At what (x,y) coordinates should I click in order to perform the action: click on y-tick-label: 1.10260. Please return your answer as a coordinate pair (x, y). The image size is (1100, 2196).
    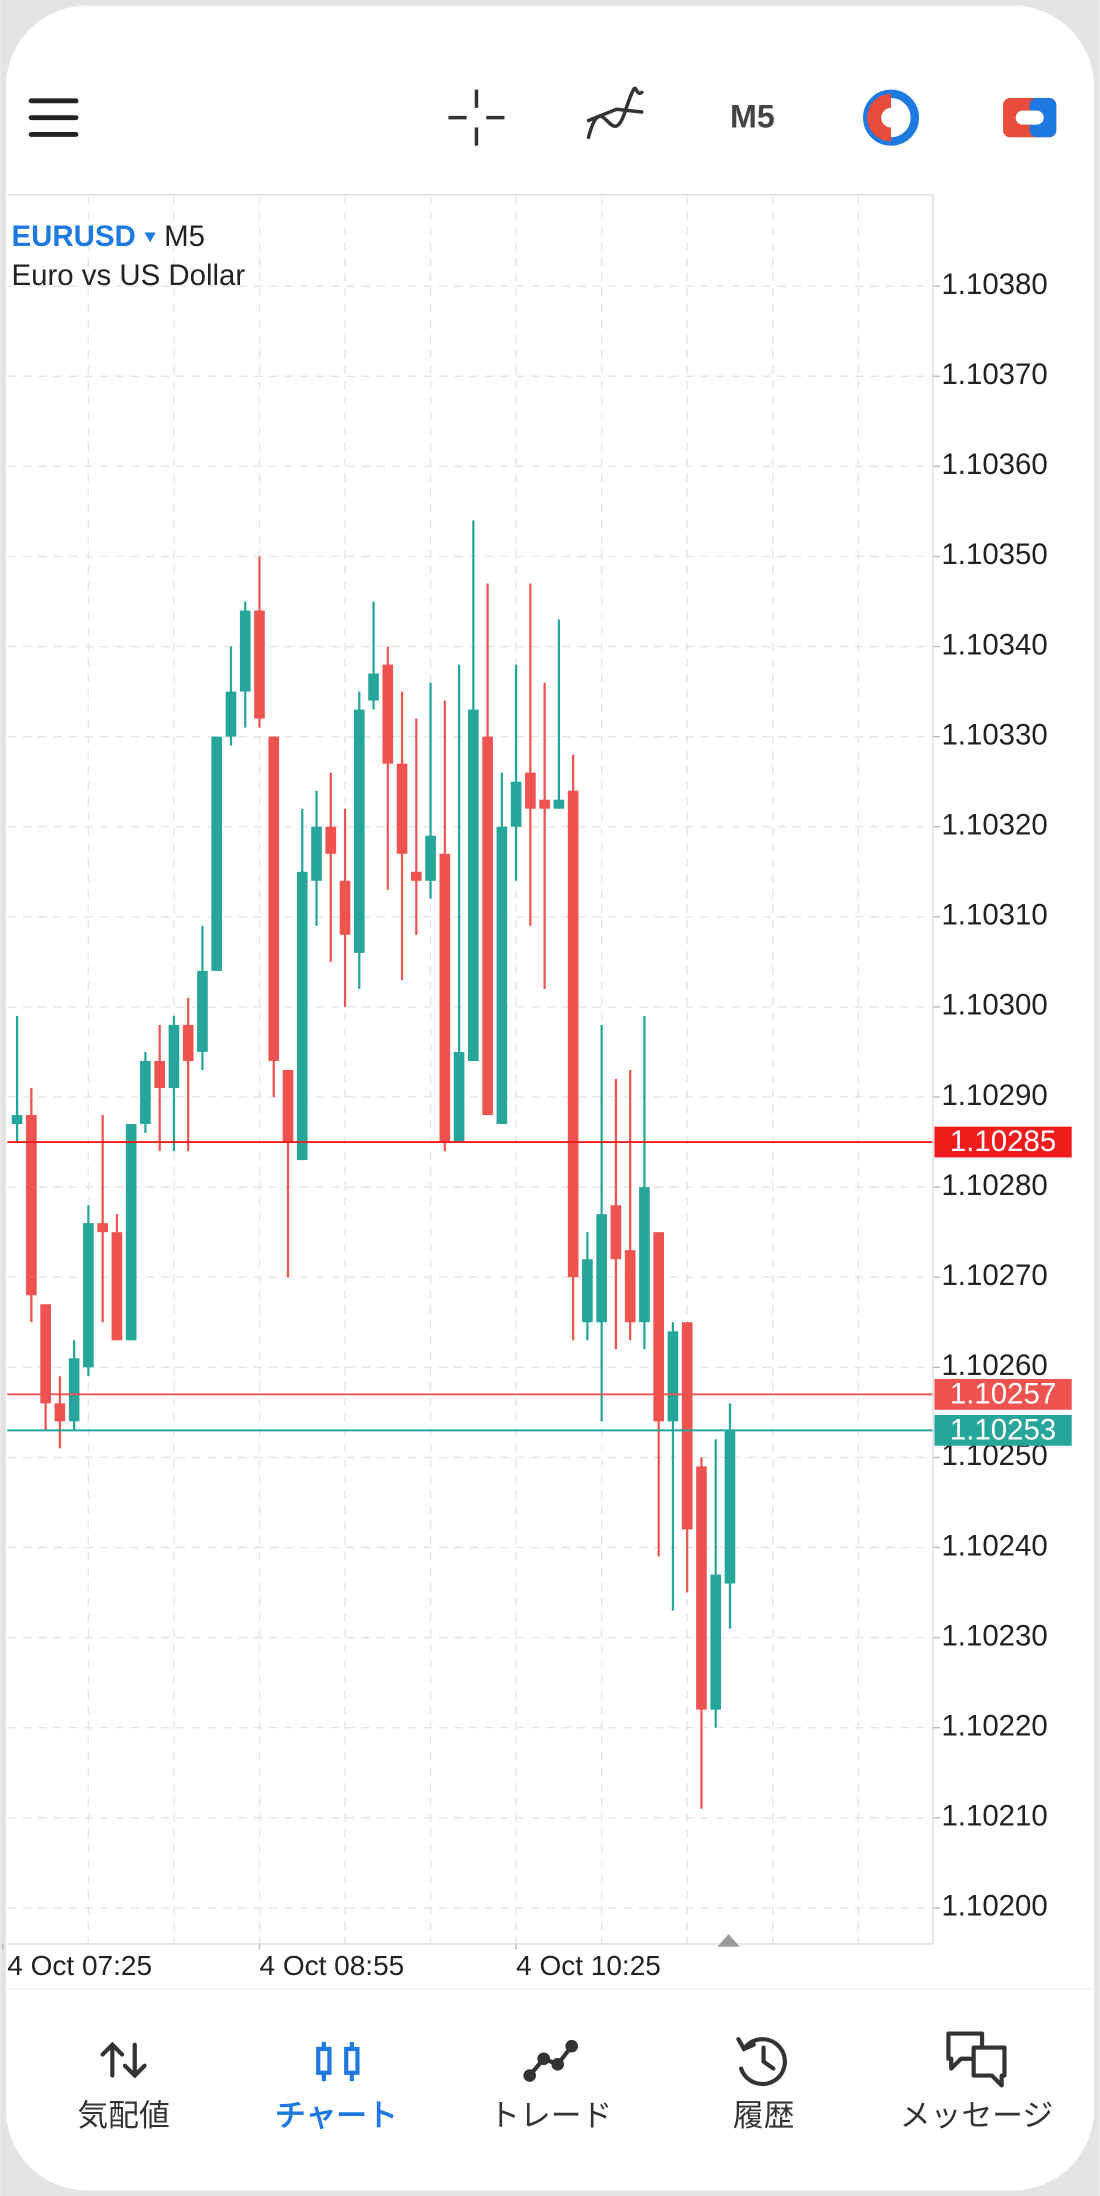
    Looking at the image, I should click on (994, 1365).